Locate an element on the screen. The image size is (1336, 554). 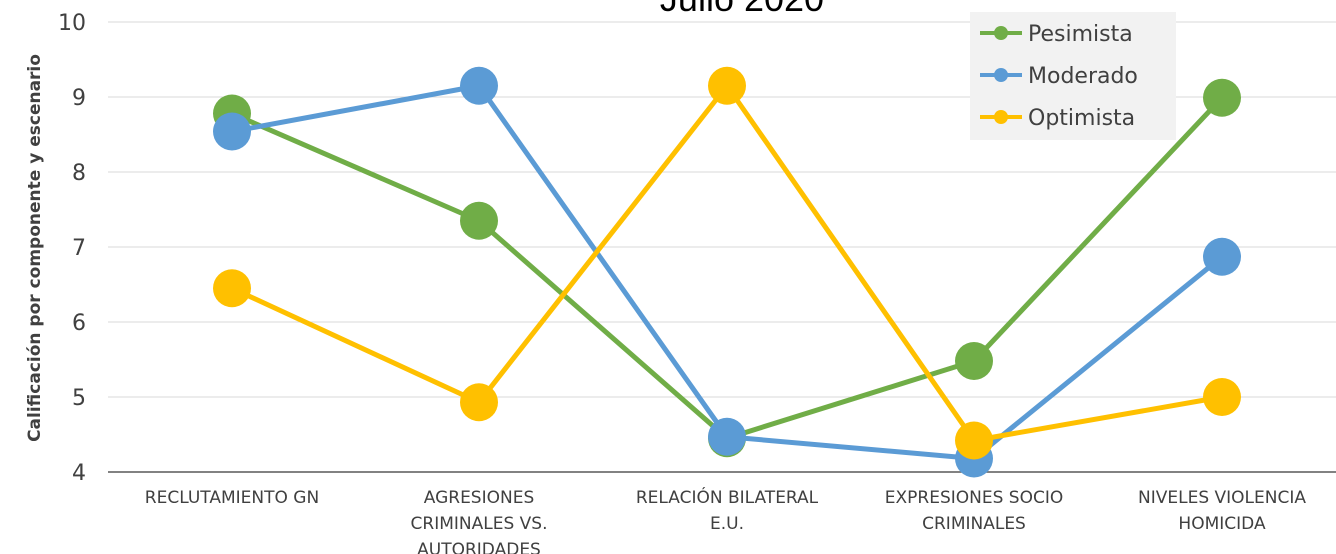
y-tick-label: 10 is located at coordinates (72, 23).